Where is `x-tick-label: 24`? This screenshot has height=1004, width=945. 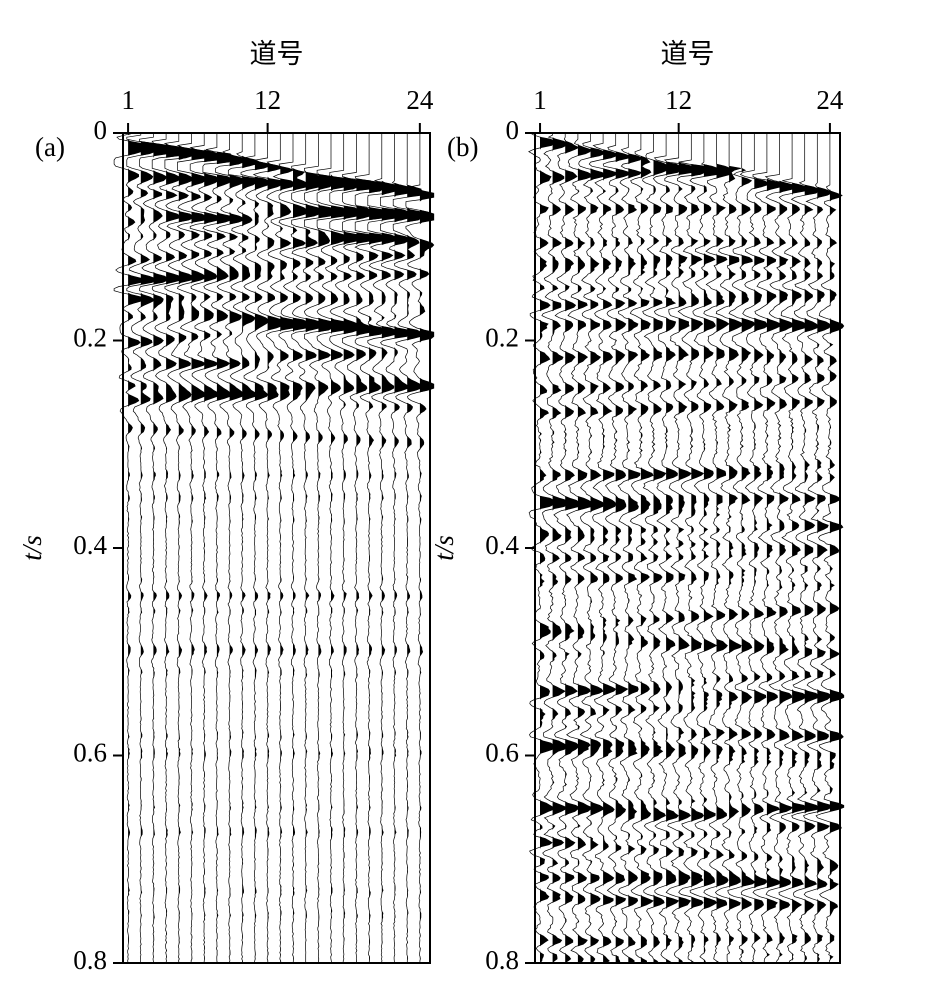 x-tick-label: 24 is located at coordinates (830, 100).